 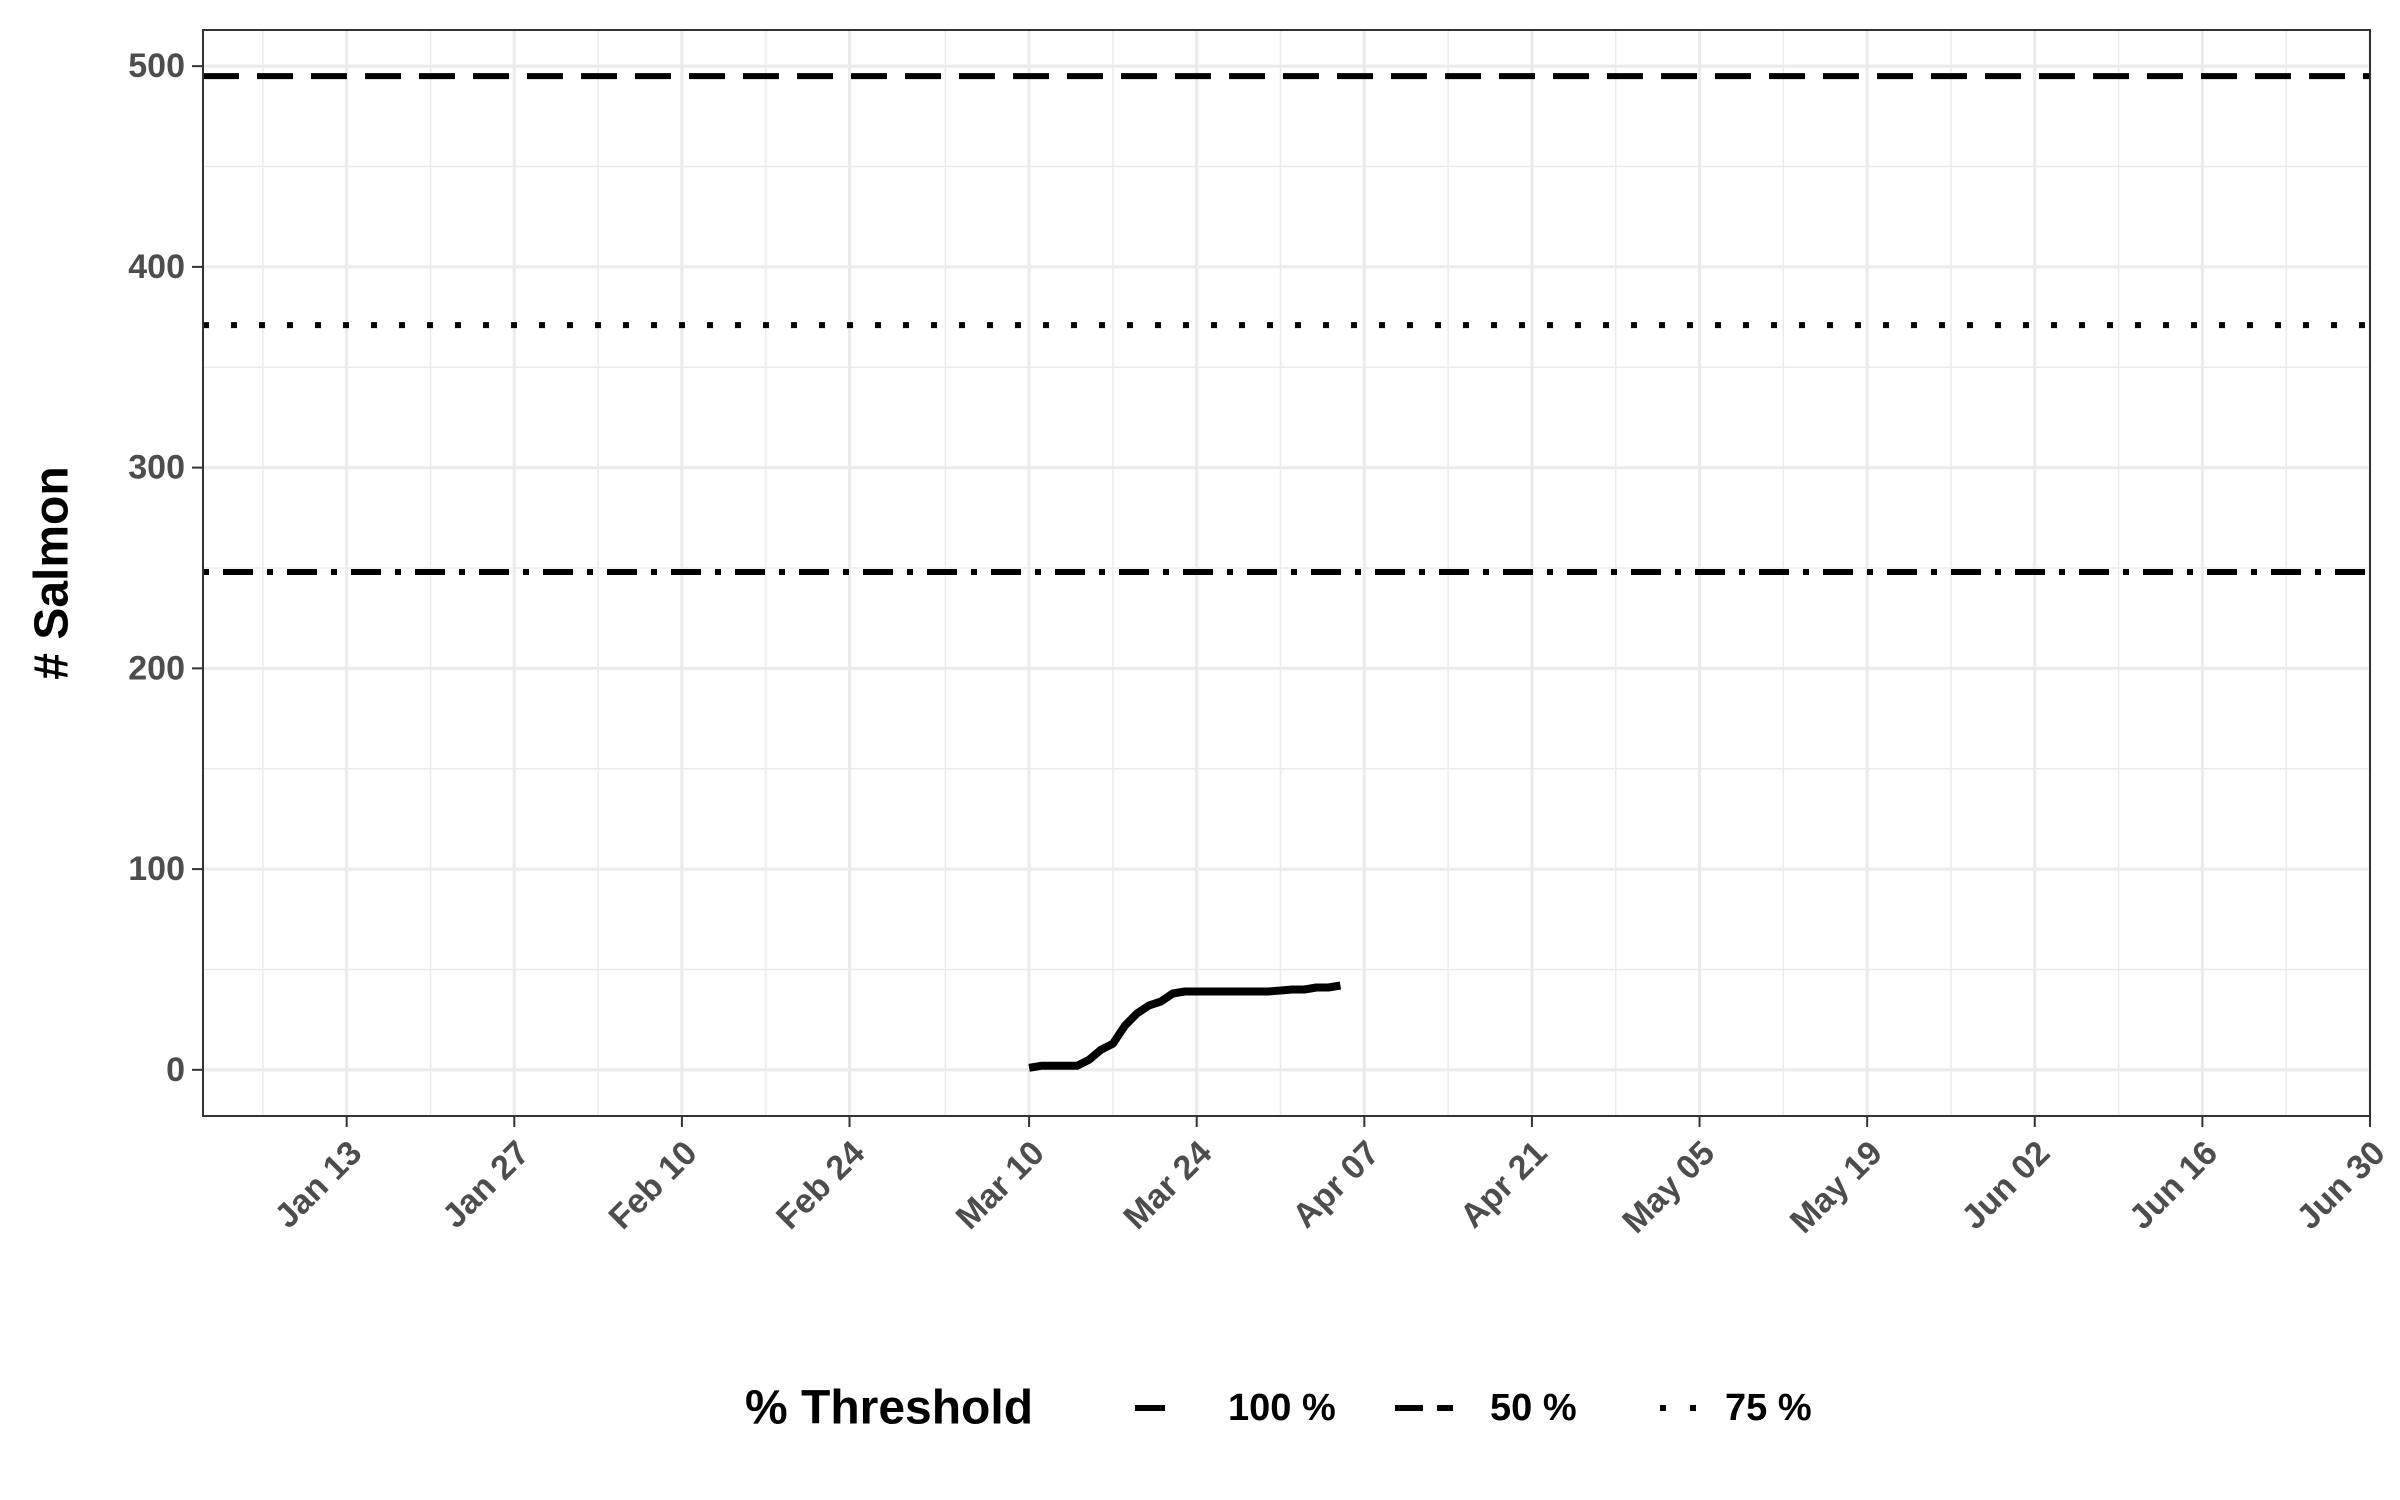 I want to click on y-tick-label: 500, so click(x=156, y=66).